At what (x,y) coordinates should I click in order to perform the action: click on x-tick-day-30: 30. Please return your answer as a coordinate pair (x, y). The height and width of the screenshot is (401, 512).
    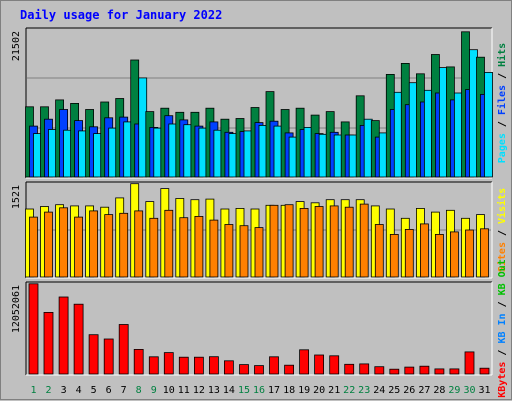
    Looking at the image, I should click on (469, 390).